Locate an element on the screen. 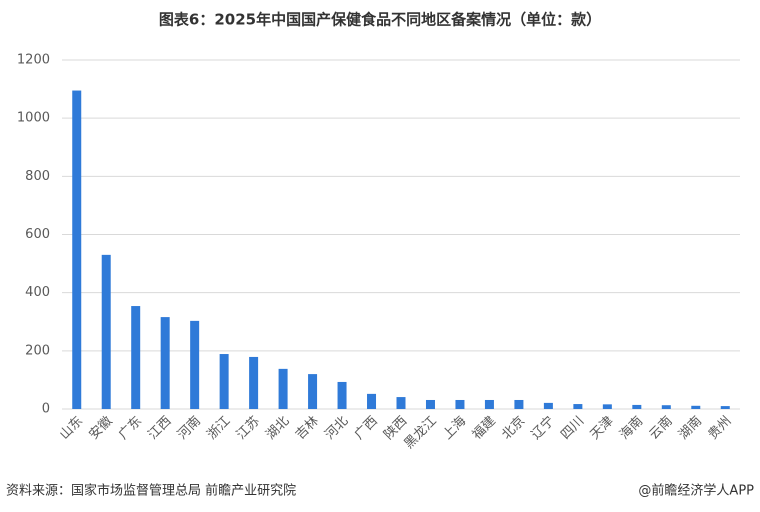  x-tick-label: 湖北 is located at coordinates (277, 428).